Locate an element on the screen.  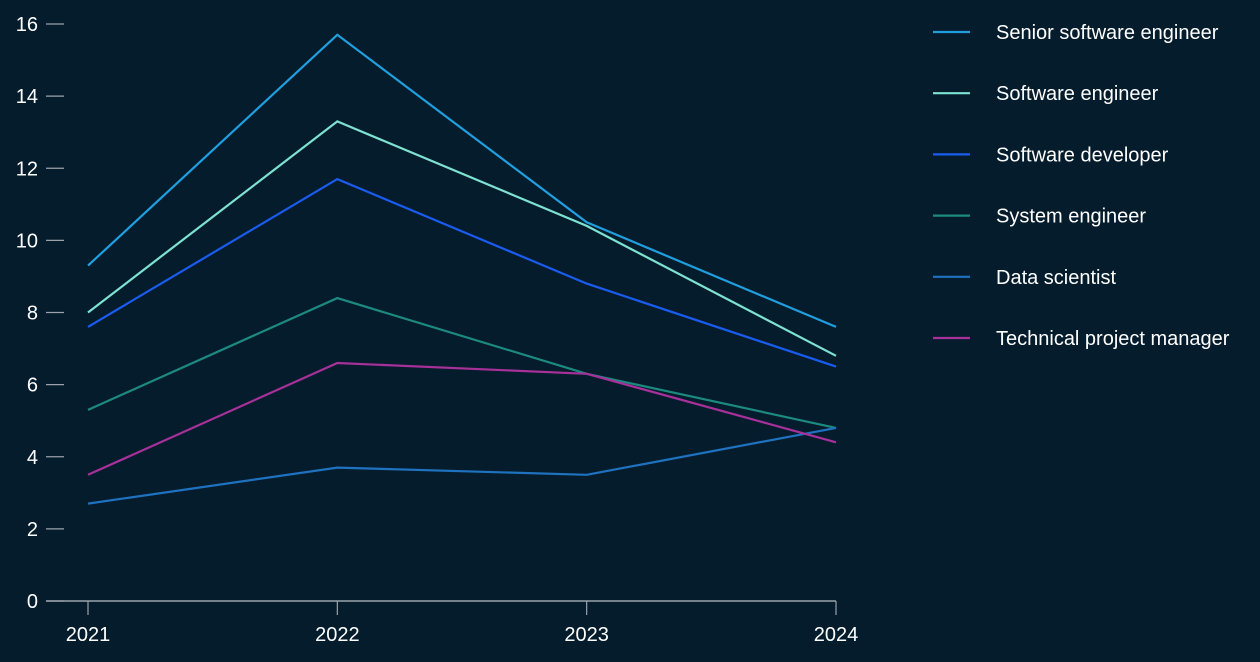
y-tick-label: 4 is located at coordinates (32, 458).